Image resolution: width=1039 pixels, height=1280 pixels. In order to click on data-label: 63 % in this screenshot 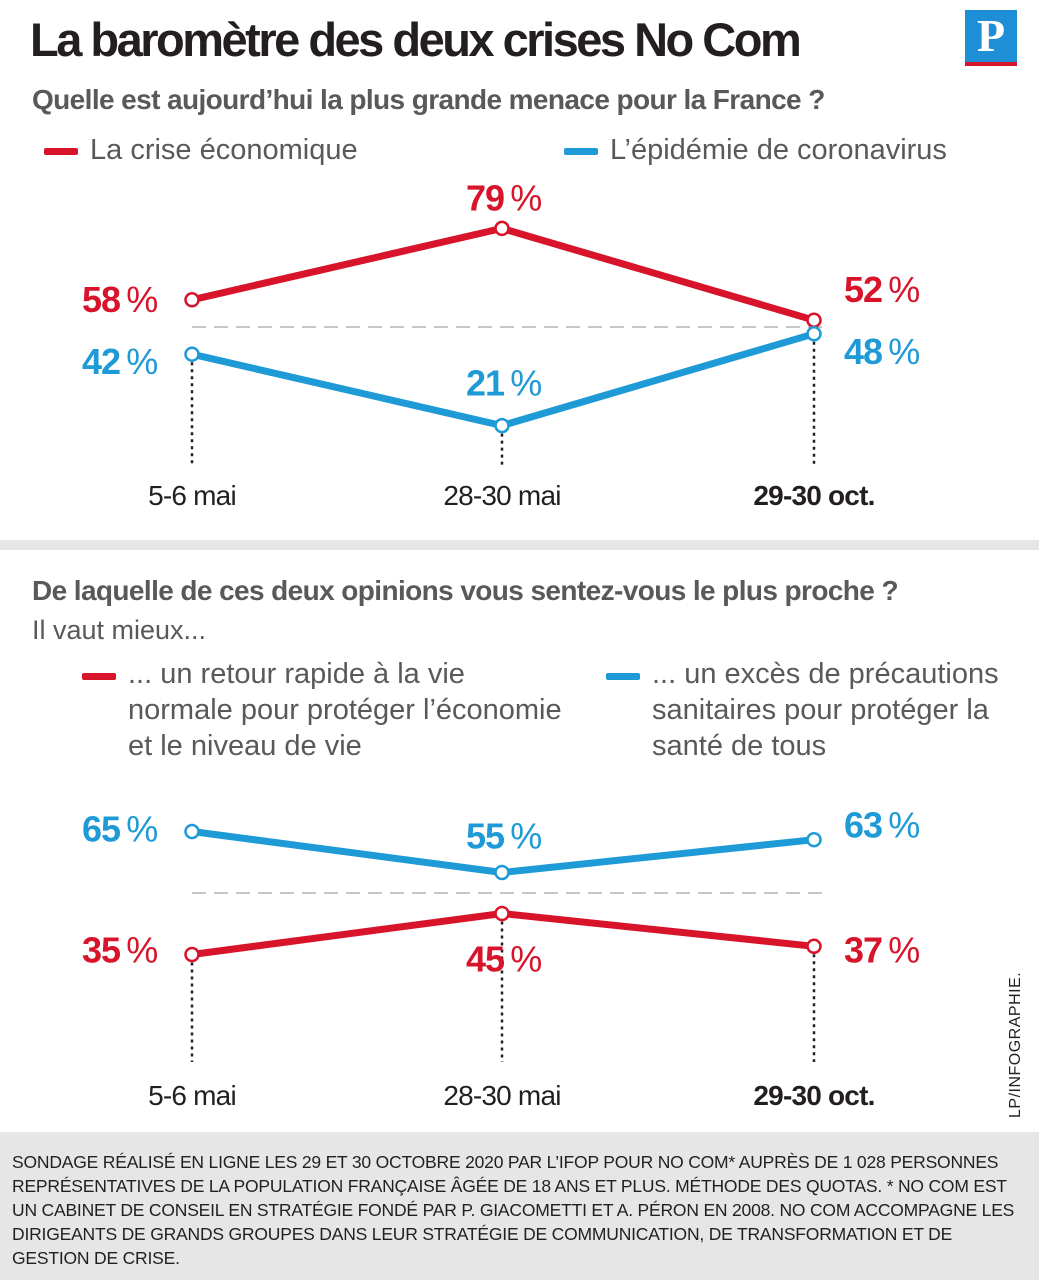, I will do `click(881, 825)`.